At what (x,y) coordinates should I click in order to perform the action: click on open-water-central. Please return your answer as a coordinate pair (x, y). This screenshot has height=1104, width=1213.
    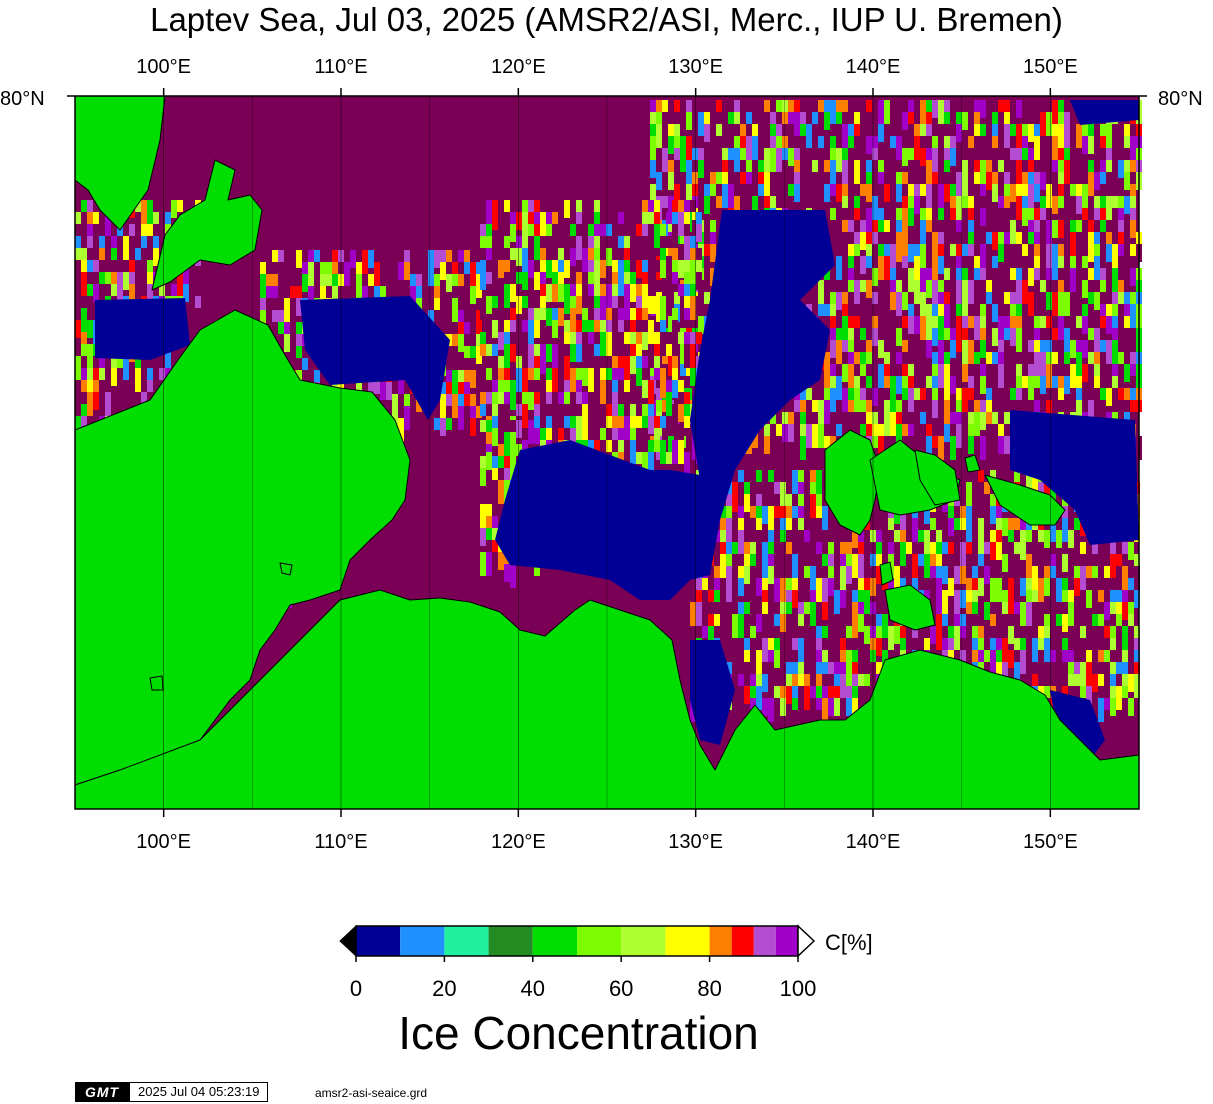
    Looking at the image, I should click on (615, 520).